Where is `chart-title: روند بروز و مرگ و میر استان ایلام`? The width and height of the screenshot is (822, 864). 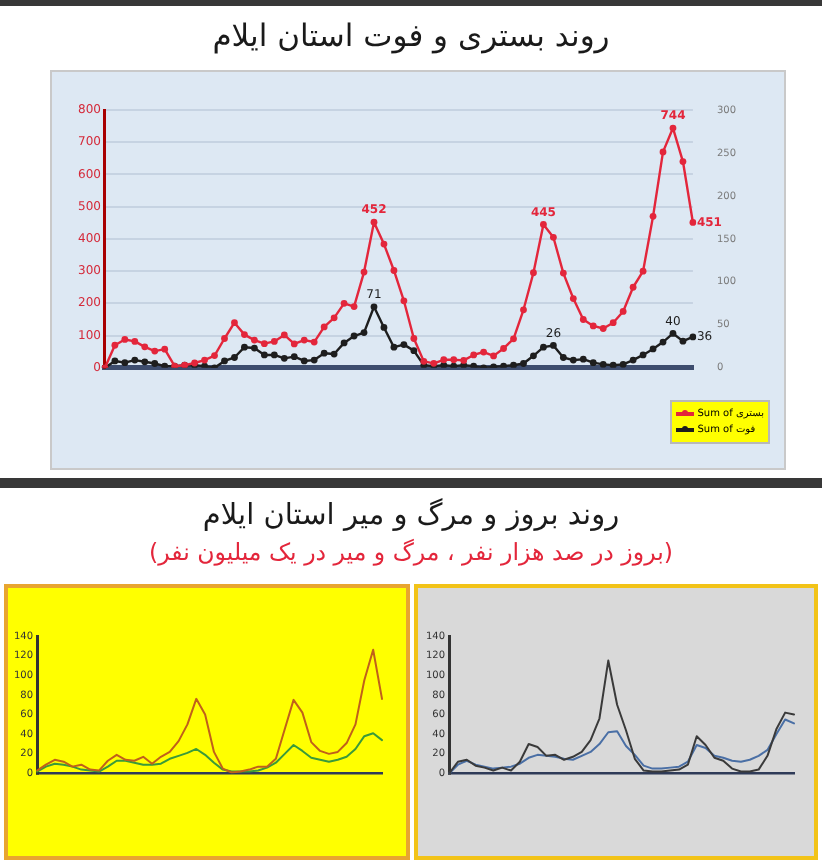
chart-title: روند بروز و مرگ و میر استان ایلام is located at coordinates (411, 516).